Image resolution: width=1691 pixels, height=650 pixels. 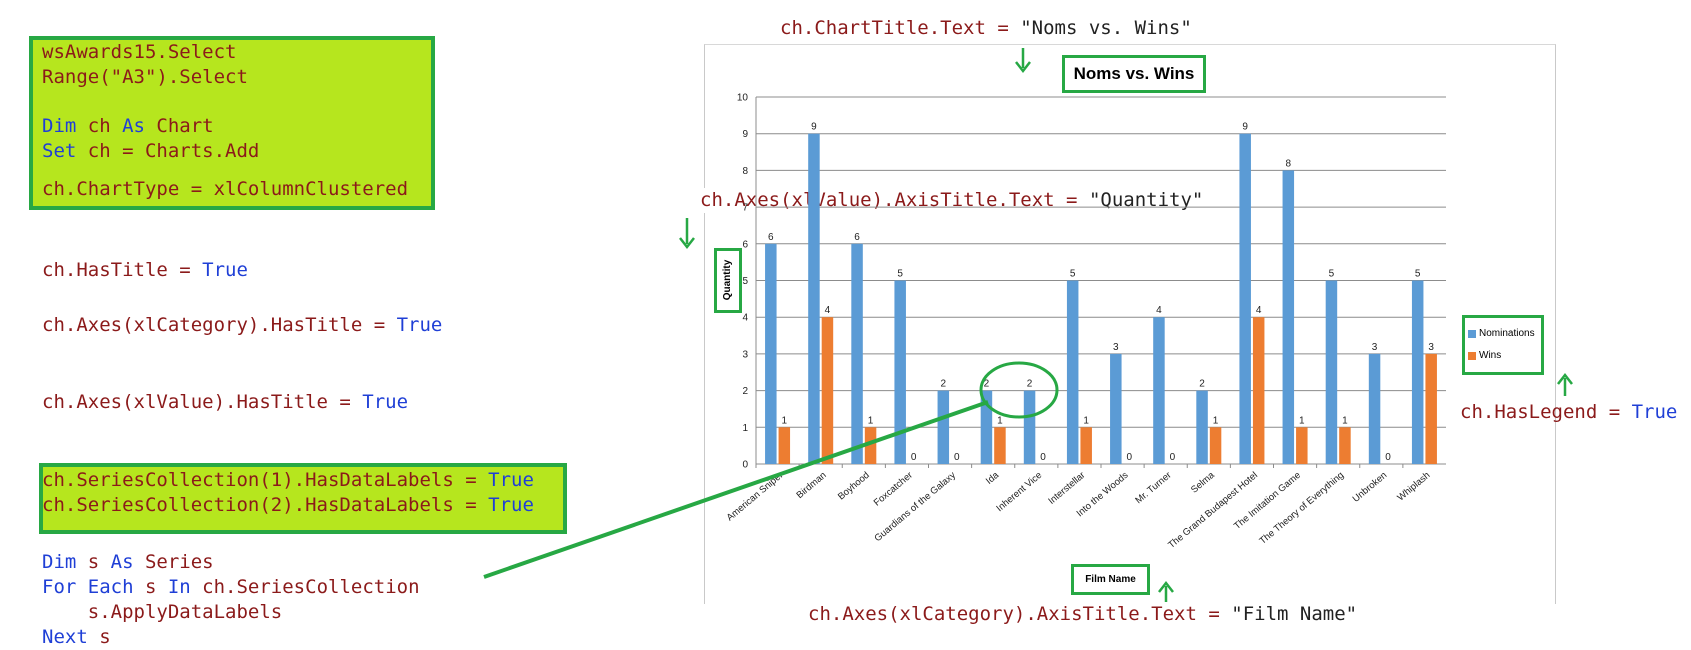 What do you see at coordinates (202, 402) in the screenshot?
I see `code-text: ch.Axes(xlValue).HasTitle =` at bounding box center [202, 402].